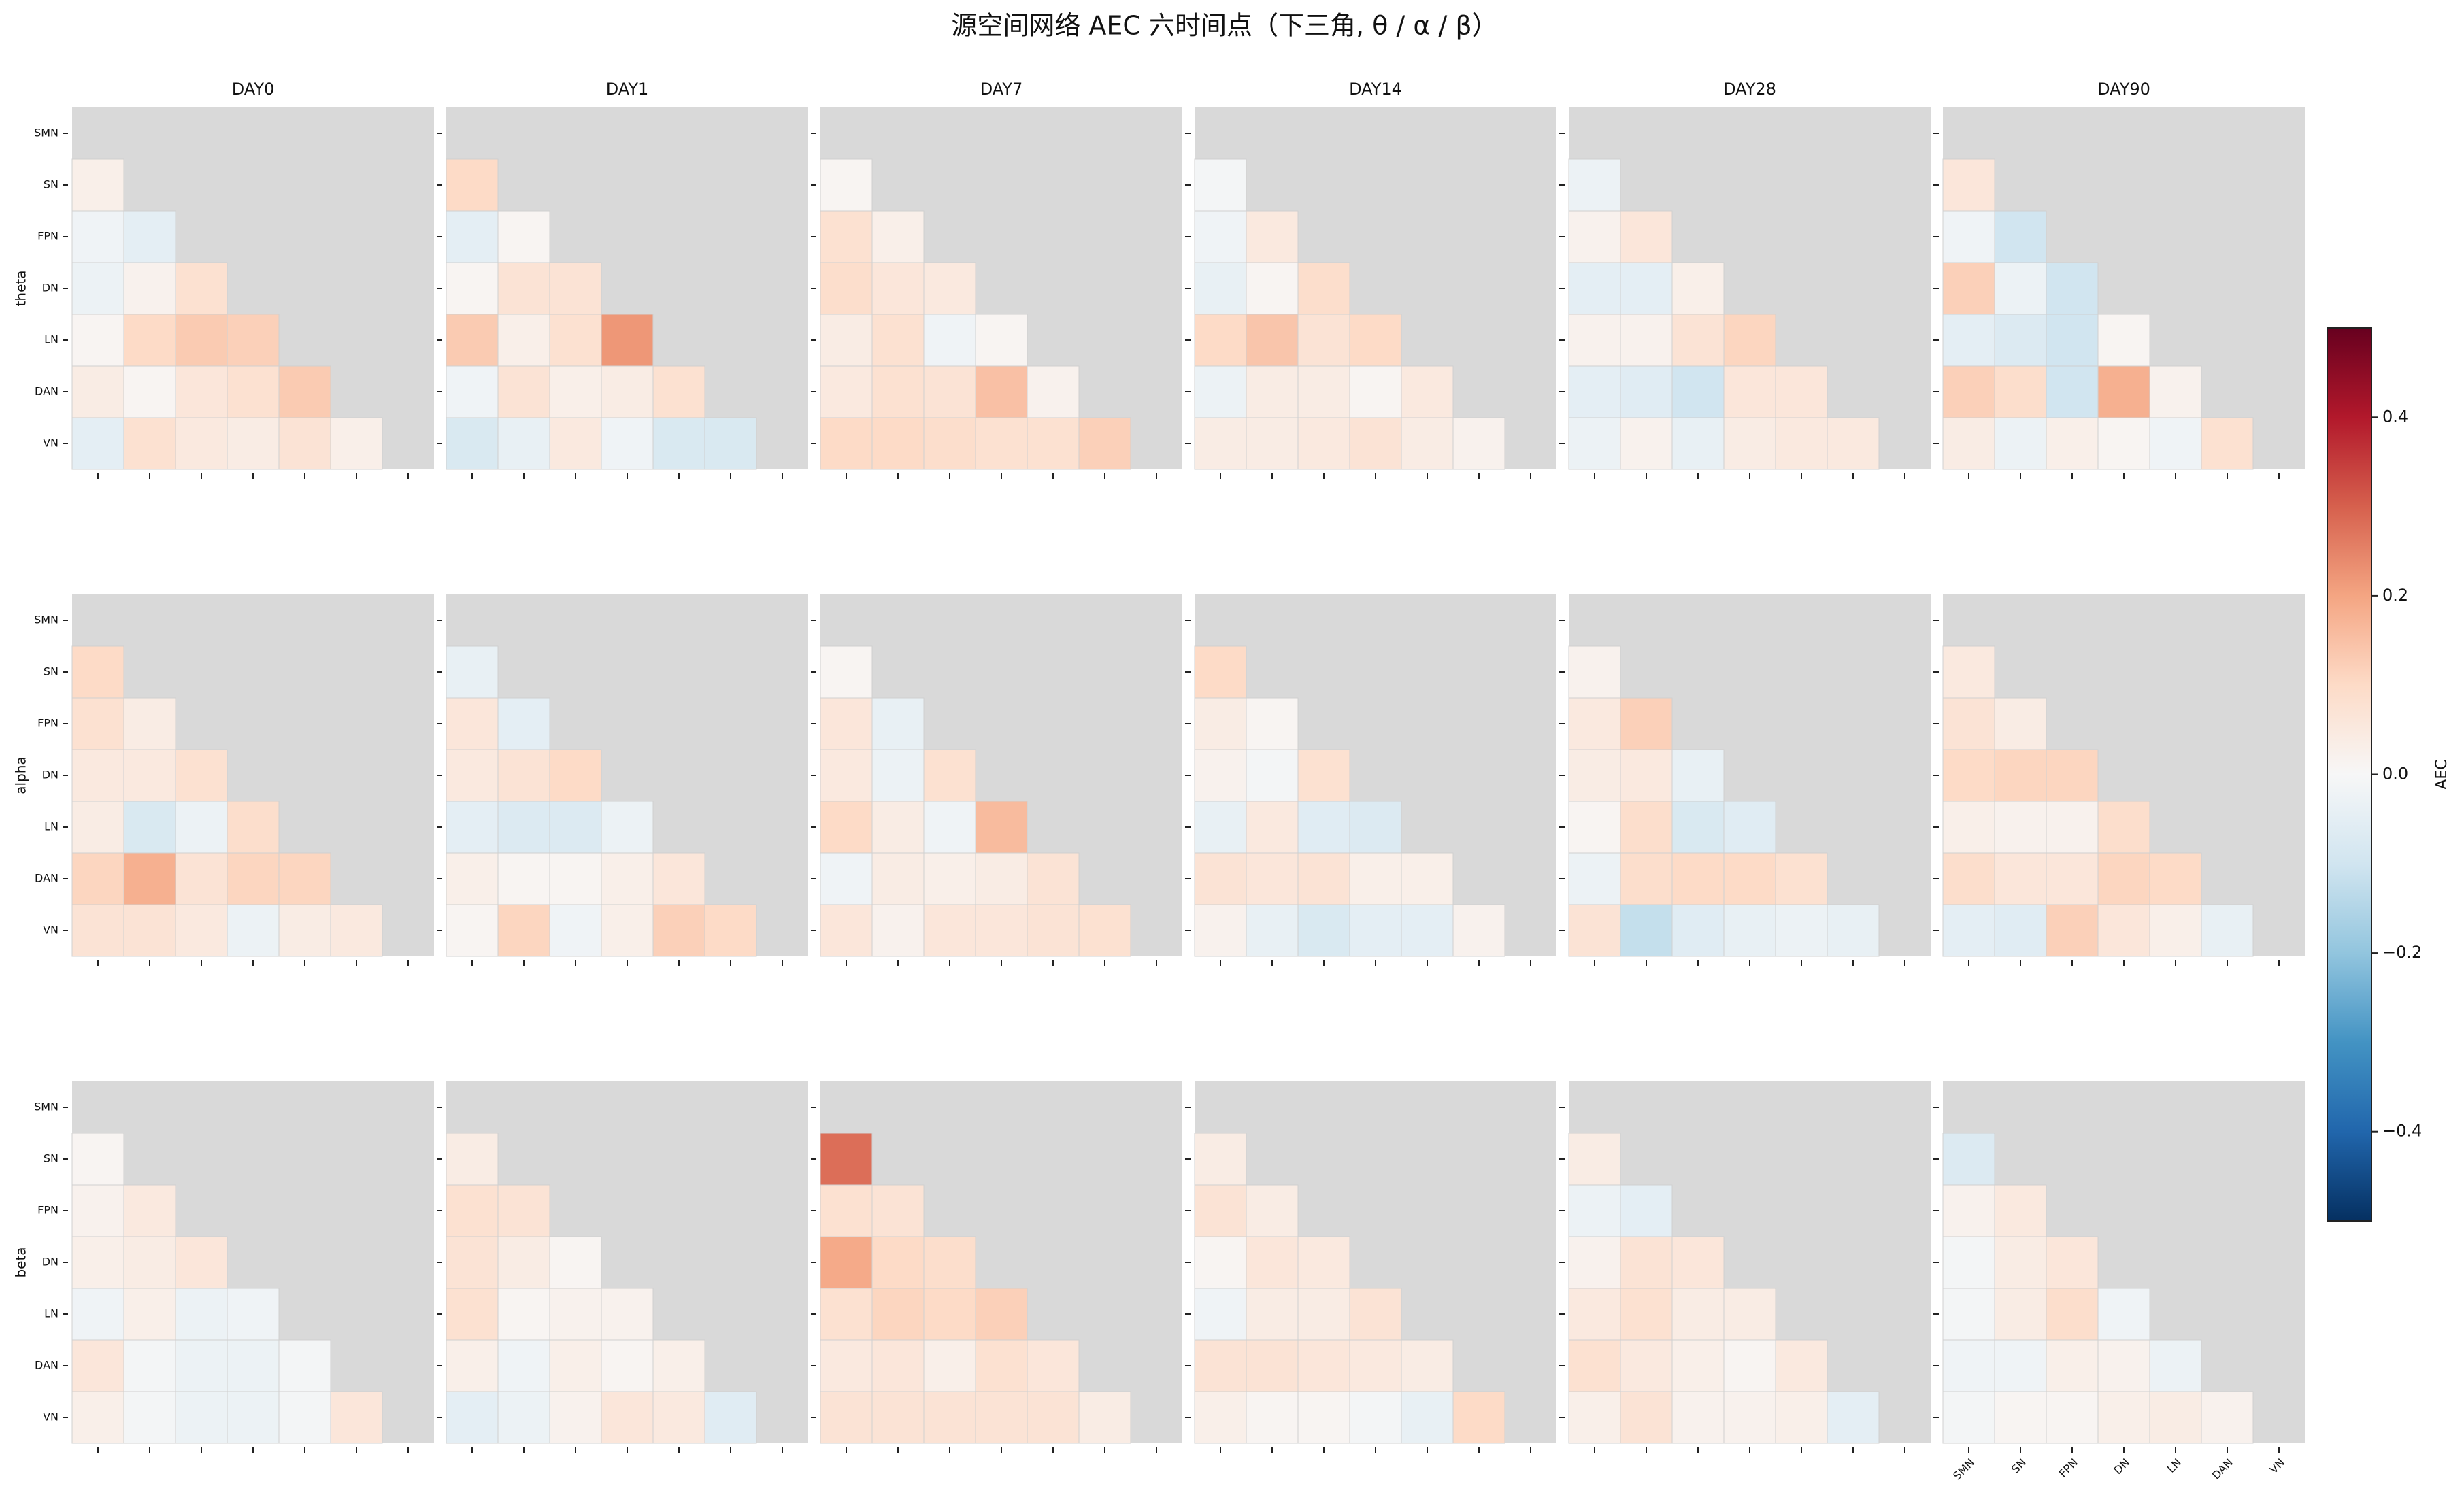  Describe the element at coordinates (52, 826) in the screenshot. I see `y-tick-label: LN` at that location.